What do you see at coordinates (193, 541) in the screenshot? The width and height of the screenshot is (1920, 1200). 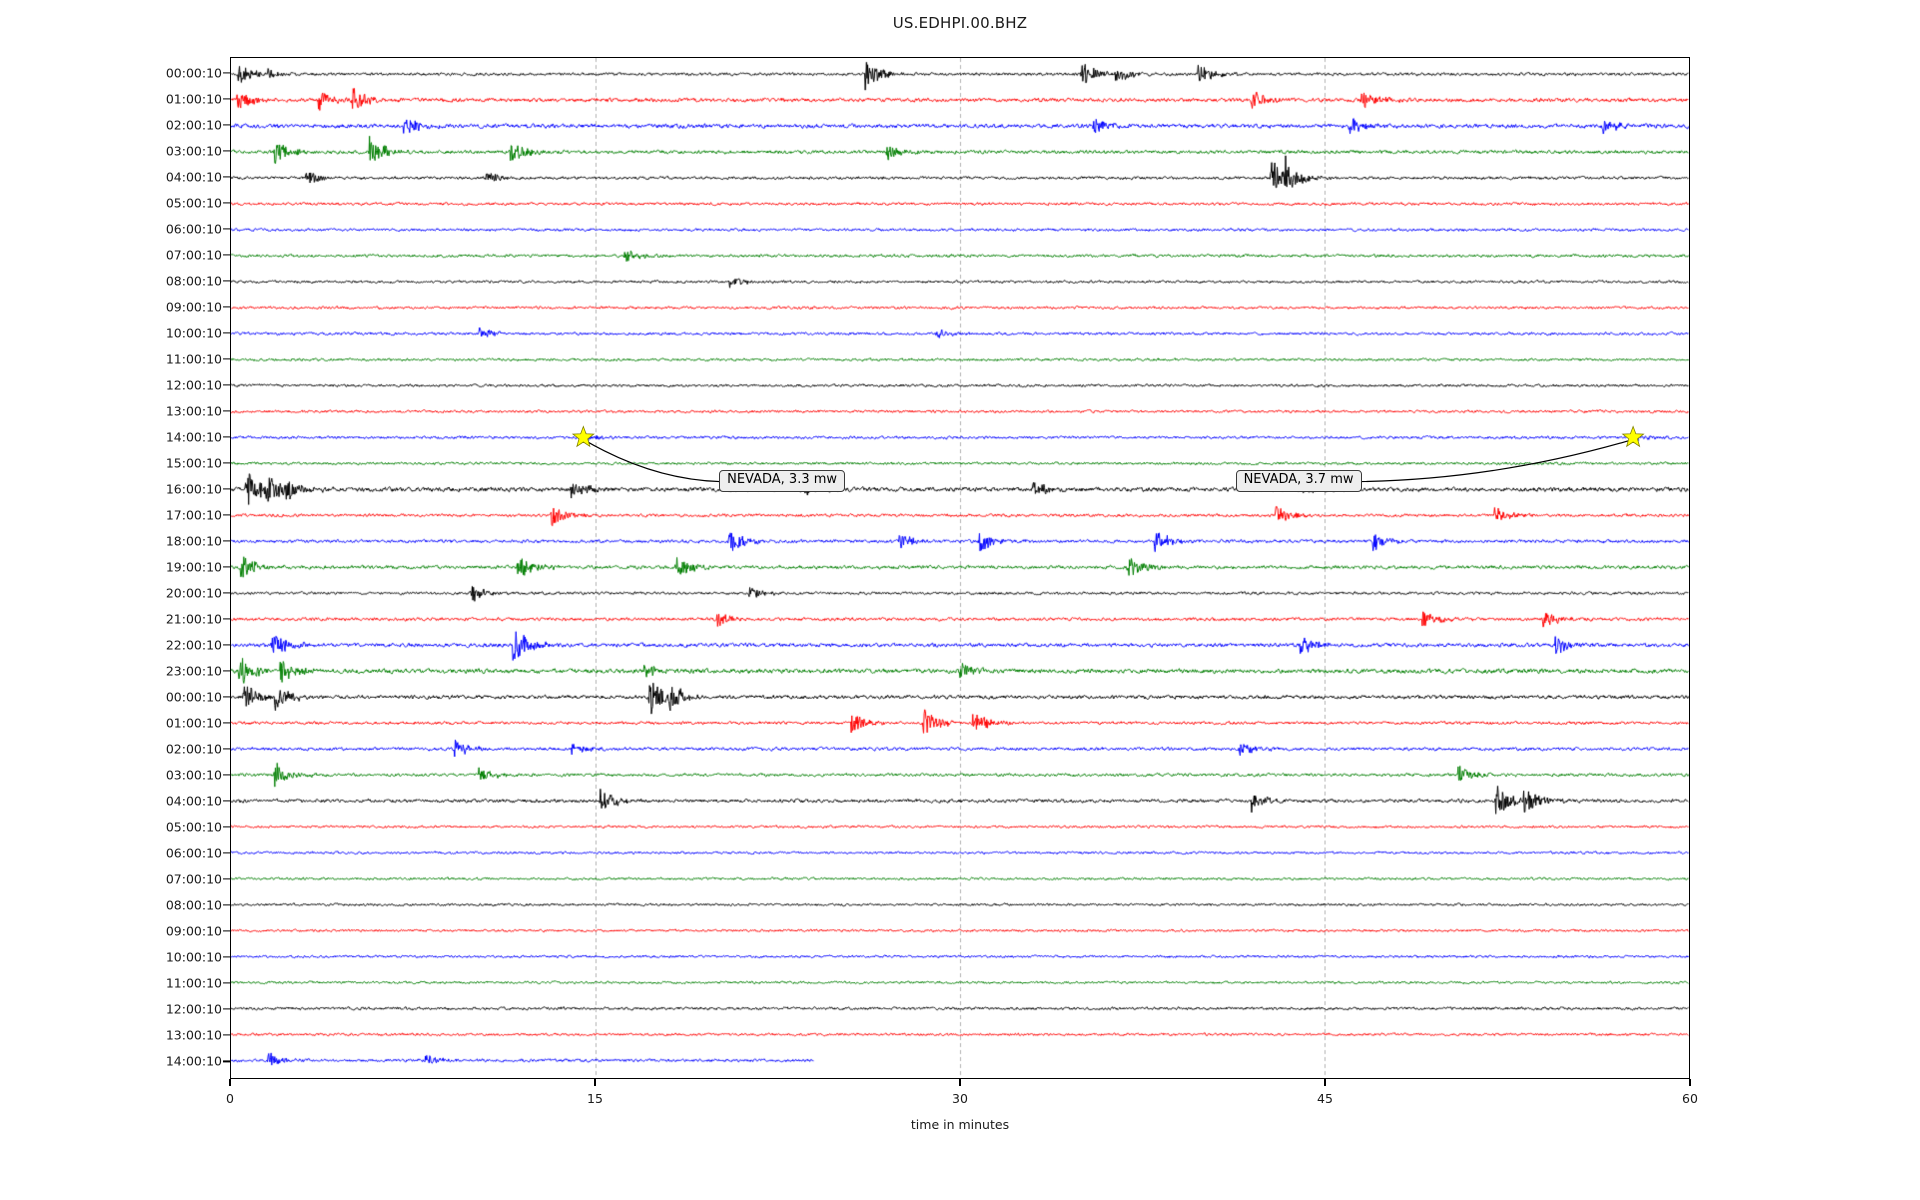 I see `y-axis-tick-label: 18:00:10` at bounding box center [193, 541].